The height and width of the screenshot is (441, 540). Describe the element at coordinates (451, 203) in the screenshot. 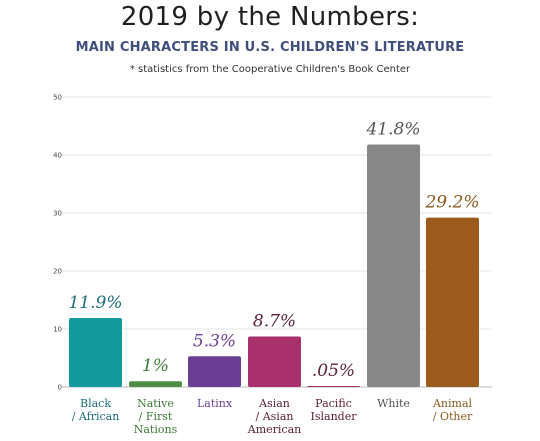

I see `data-label: 29.2%` at that location.